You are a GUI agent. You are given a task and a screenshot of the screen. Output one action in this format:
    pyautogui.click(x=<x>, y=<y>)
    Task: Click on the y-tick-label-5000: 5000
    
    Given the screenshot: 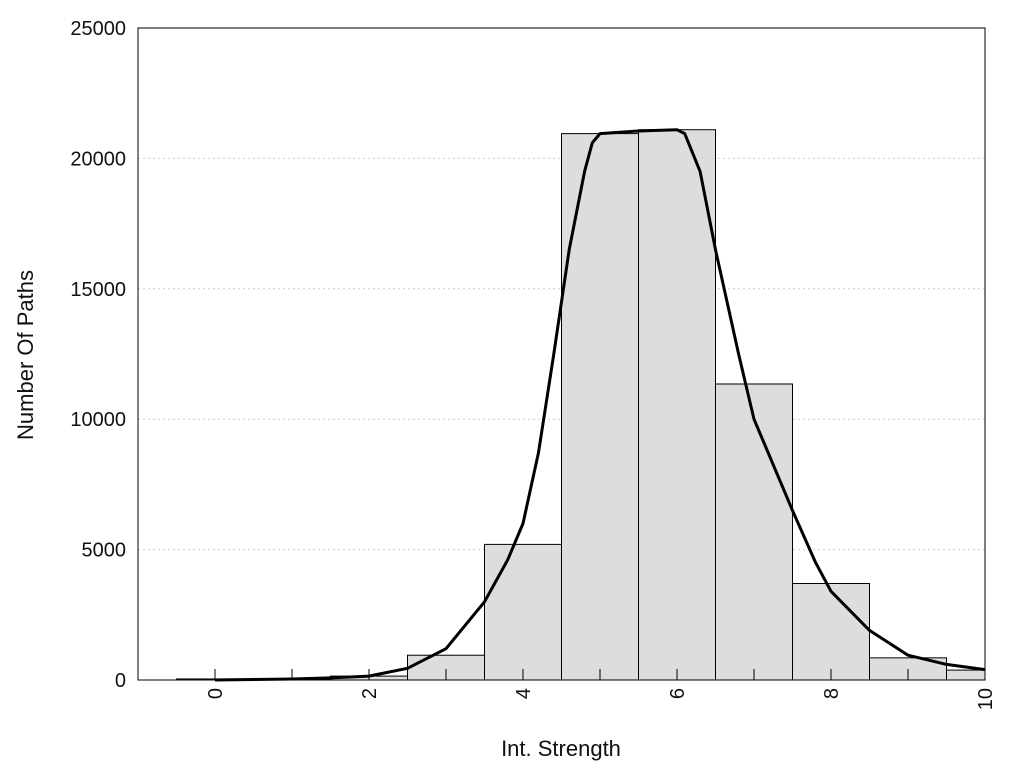 What is the action you would take?
    pyautogui.click(x=104, y=551)
    